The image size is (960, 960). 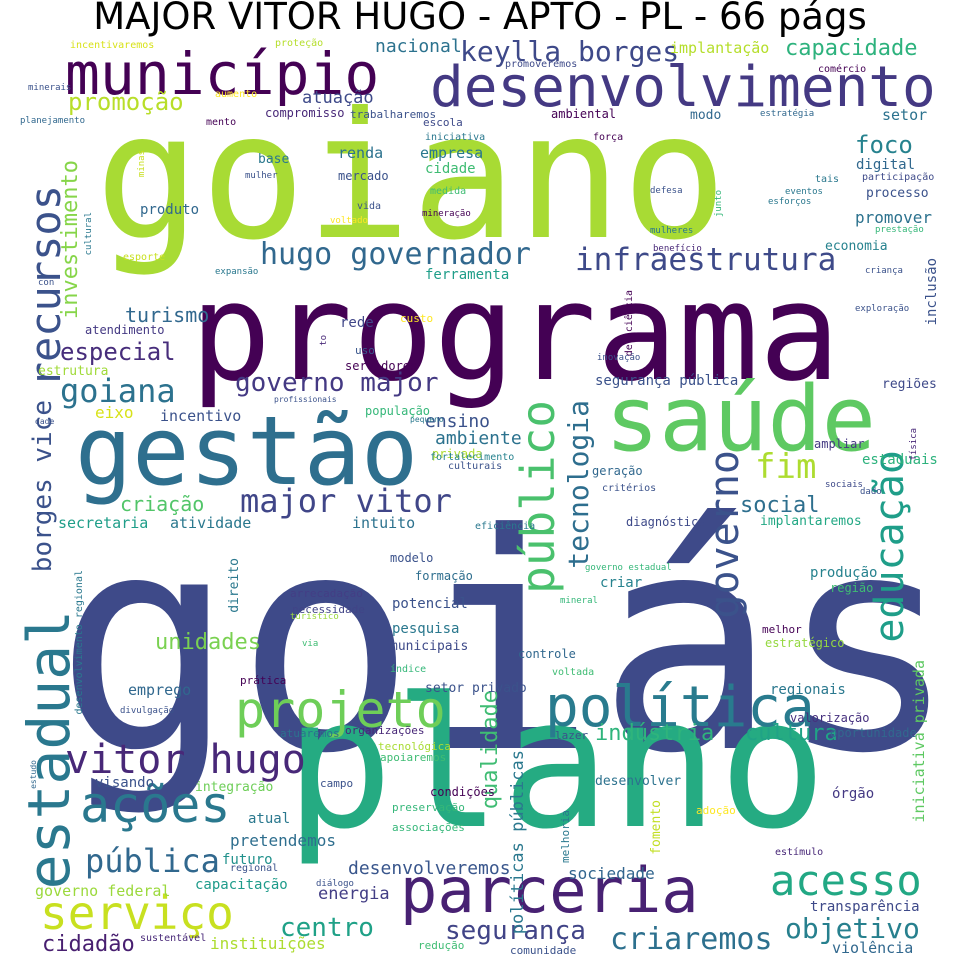 What do you see at coordinates (254, 868) in the screenshot?
I see `word-regional: regional` at bounding box center [254, 868].